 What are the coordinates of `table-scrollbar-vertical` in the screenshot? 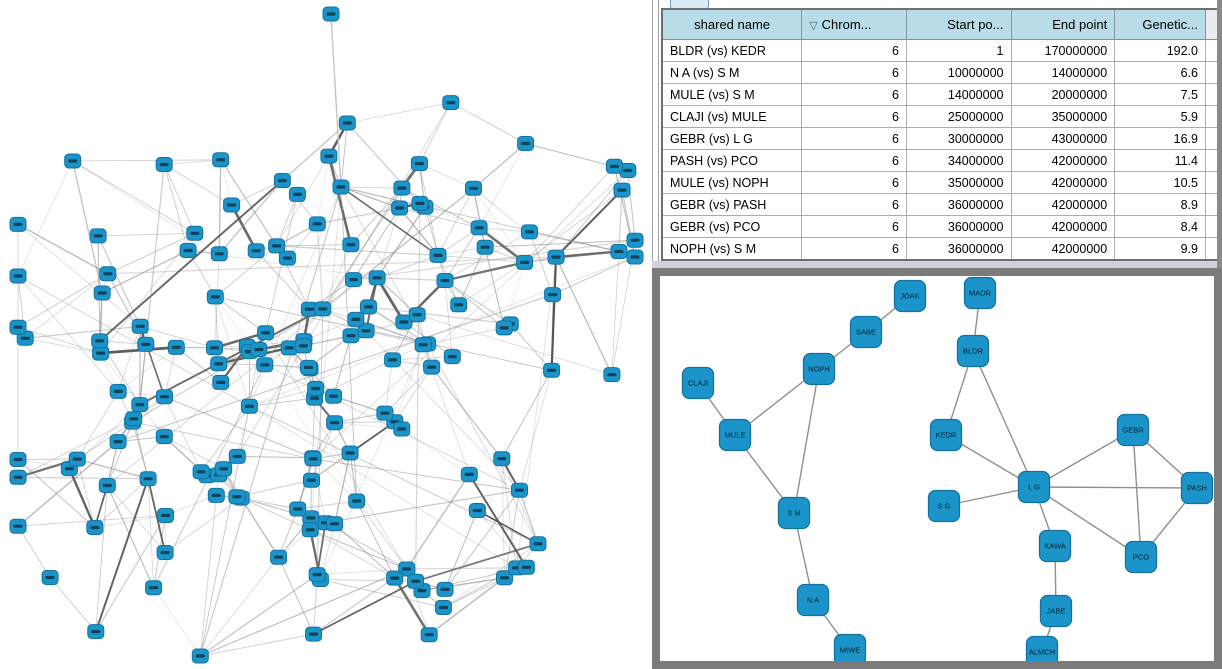 It's located at (1219, 134).